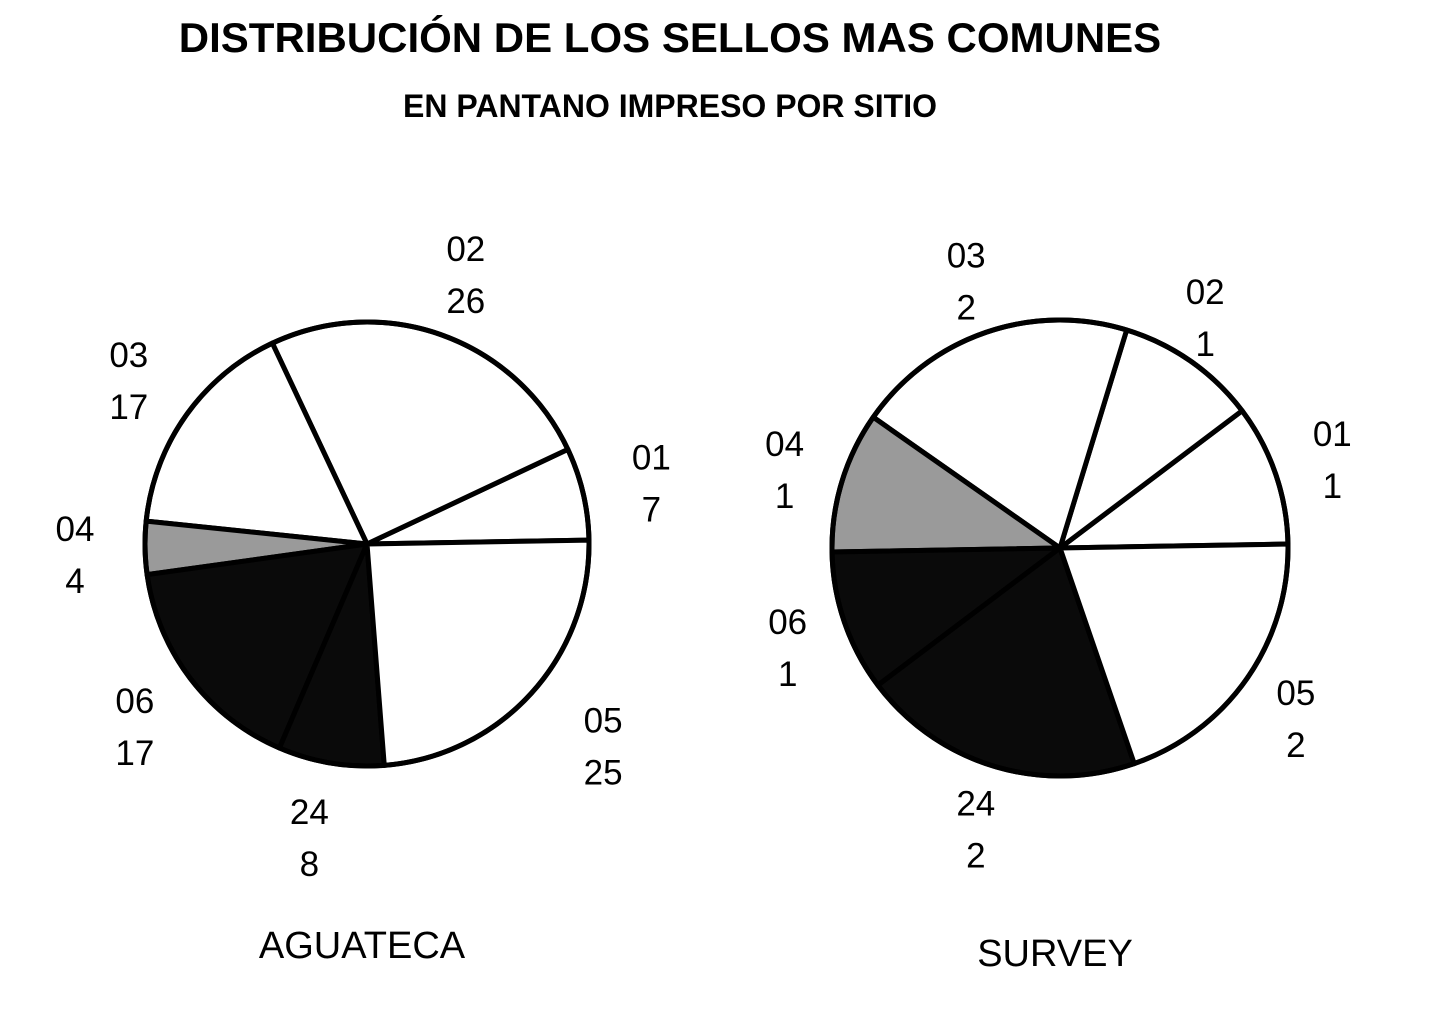 Image resolution: width=1430 pixels, height=1029 pixels. Describe the element at coordinates (1295, 745) in the screenshot. I see `slice-value-05: 2` at that location.